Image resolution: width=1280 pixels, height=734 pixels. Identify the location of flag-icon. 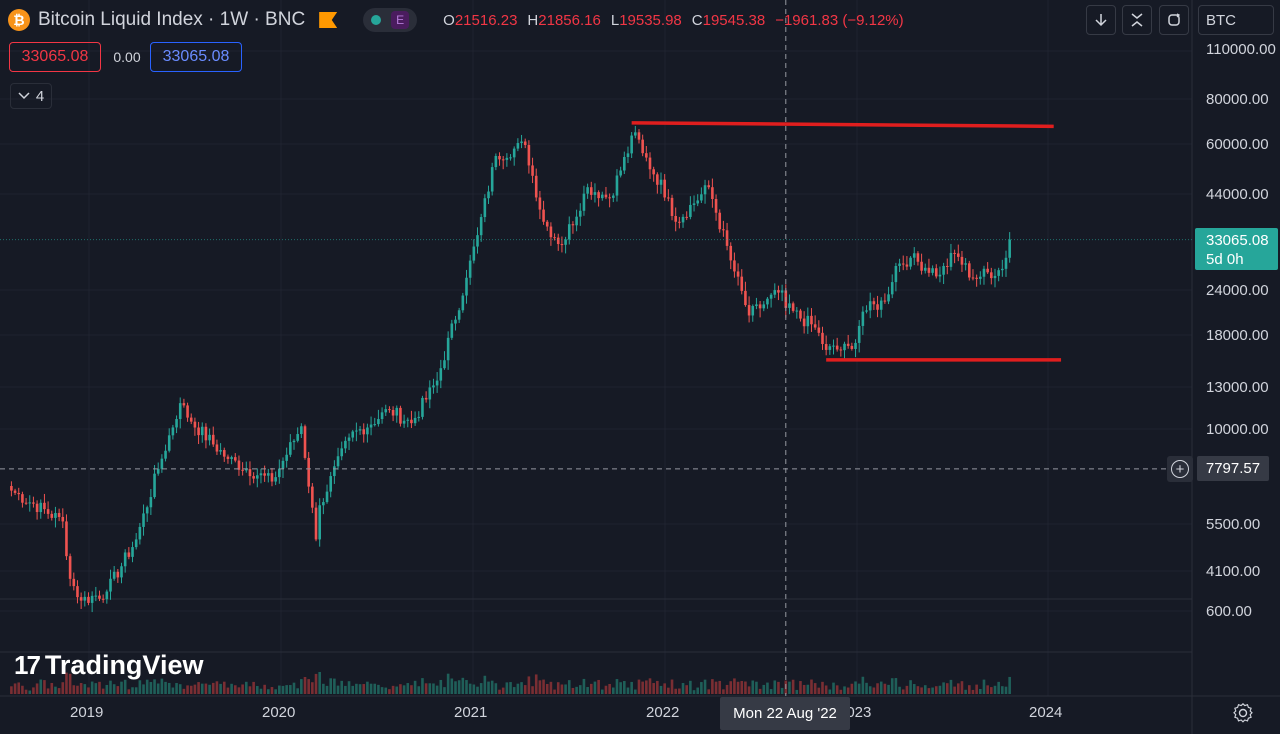
(328, 20).